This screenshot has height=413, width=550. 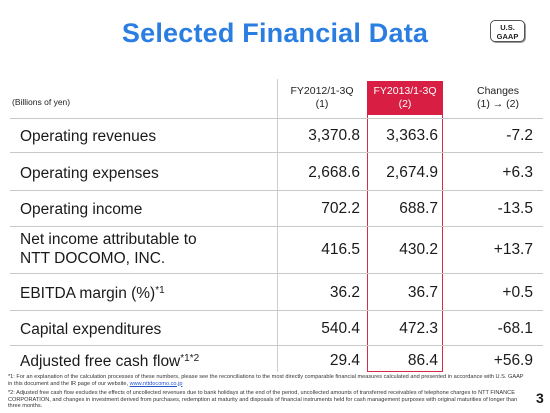 I want to click on row-label-adjusted-free-cash-flow: Adjusted free cash flow*1*2, so click(x=110, y=361).